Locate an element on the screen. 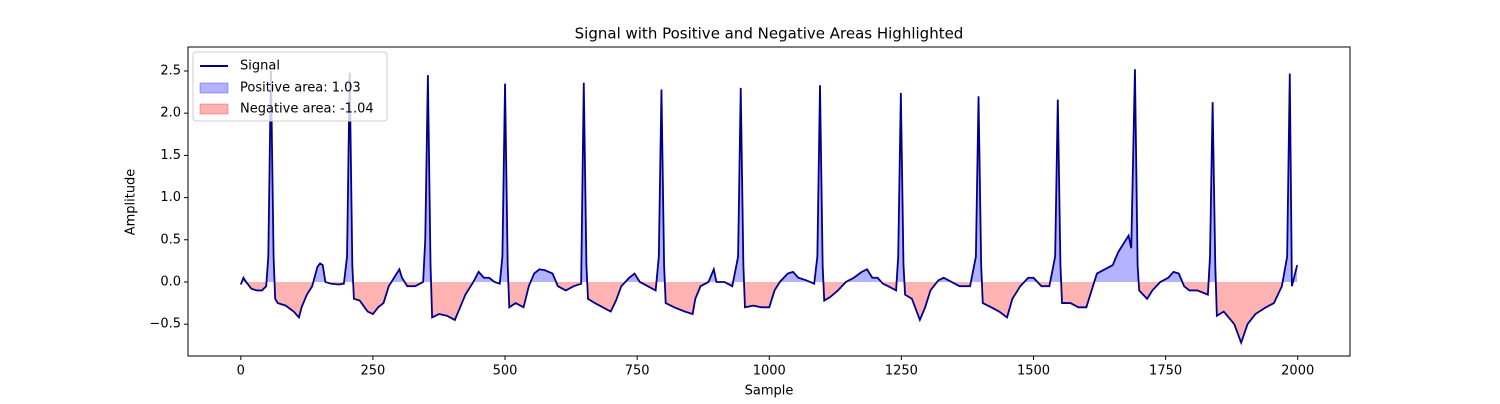 The height and width of the screenshot is (404, 1500). y-tick-label: −0.5 is located at coordinates (165, 324).